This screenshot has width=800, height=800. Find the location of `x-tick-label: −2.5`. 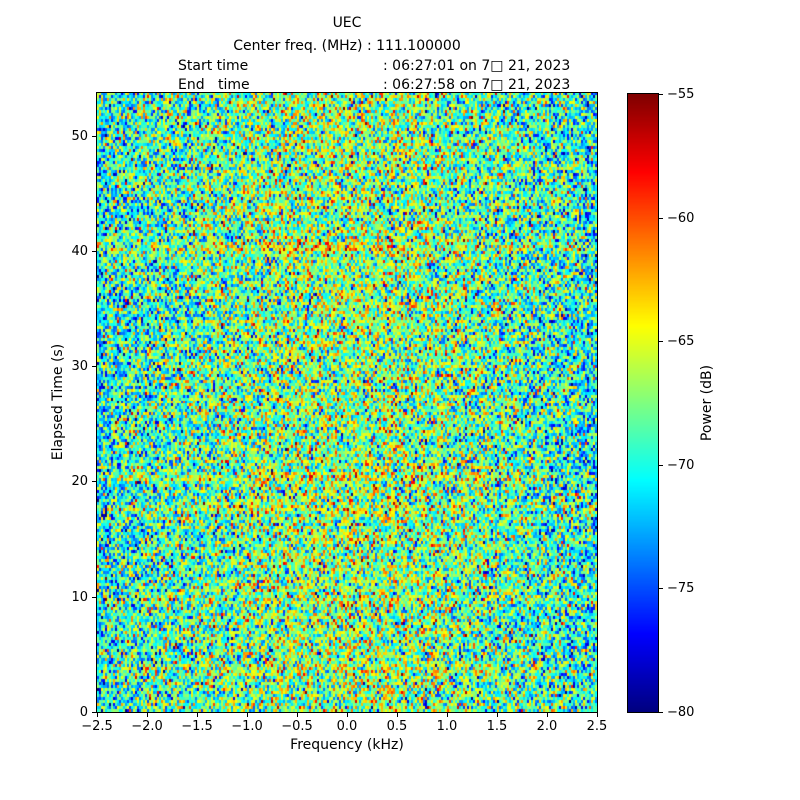

x-tick-label: −2.5 is located at coordinates (97, 726).